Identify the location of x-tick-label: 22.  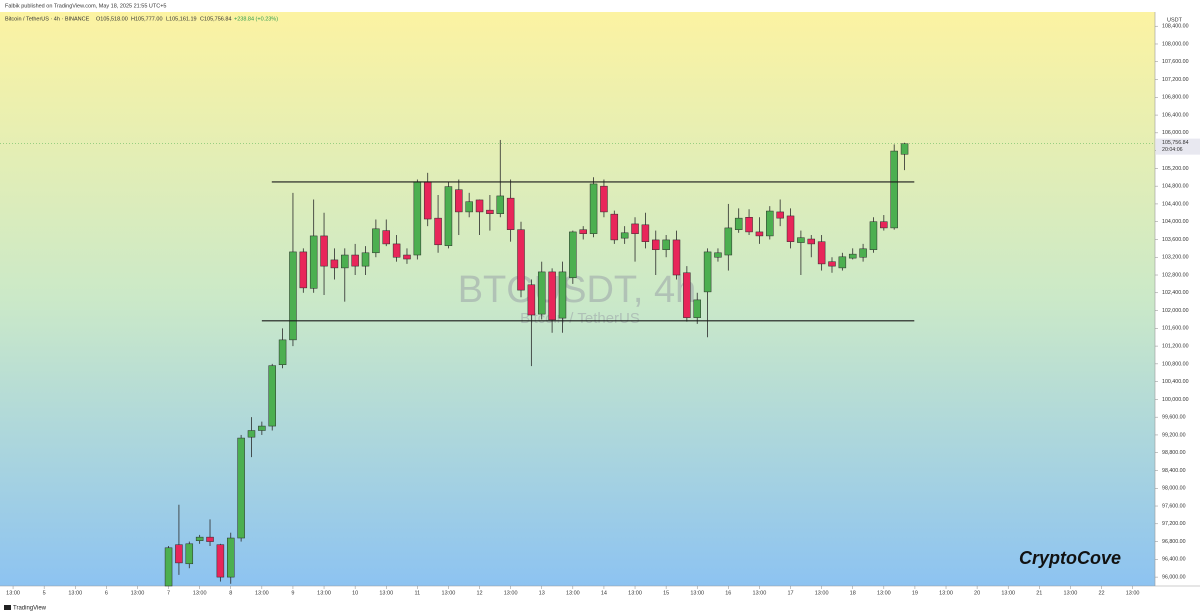
(1101, 593).